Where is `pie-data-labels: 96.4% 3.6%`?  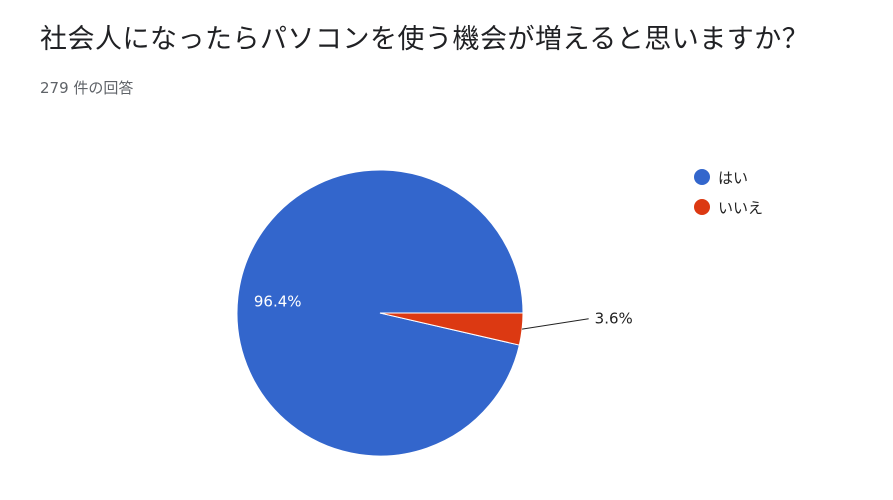
pie-data-labels: 96.4% 3.6% is located at coordinates (443, 311).